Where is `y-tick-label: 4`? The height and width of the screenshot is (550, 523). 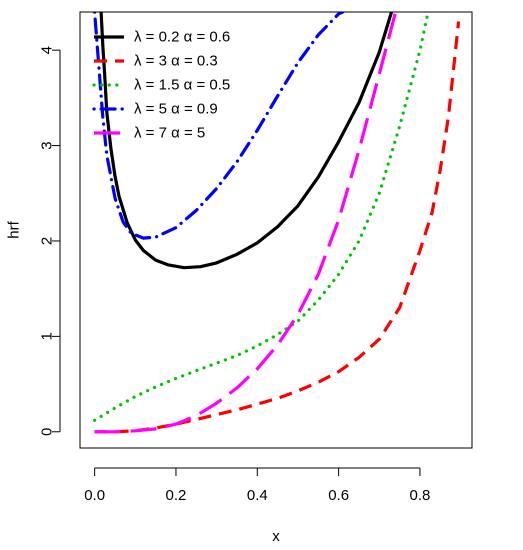 y-tick-label: 4 is located at coordinates (47, 50).